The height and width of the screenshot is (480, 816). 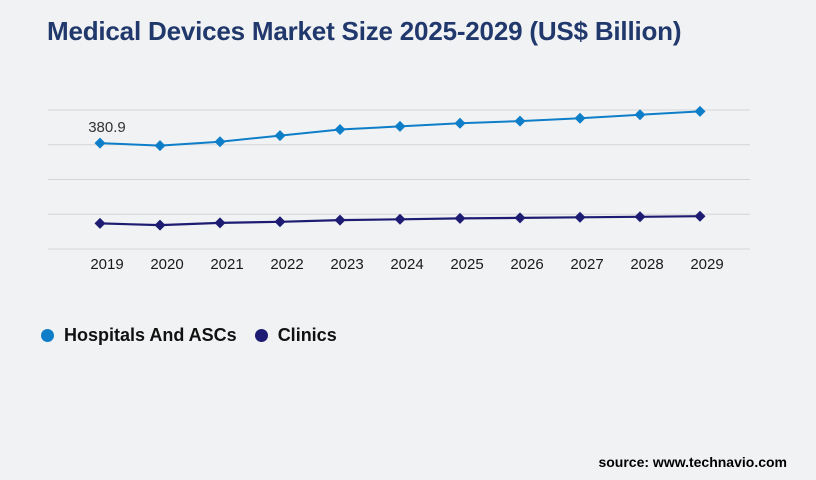 I want to click on x-axis-label: 2028, so click(x=646, y=264).